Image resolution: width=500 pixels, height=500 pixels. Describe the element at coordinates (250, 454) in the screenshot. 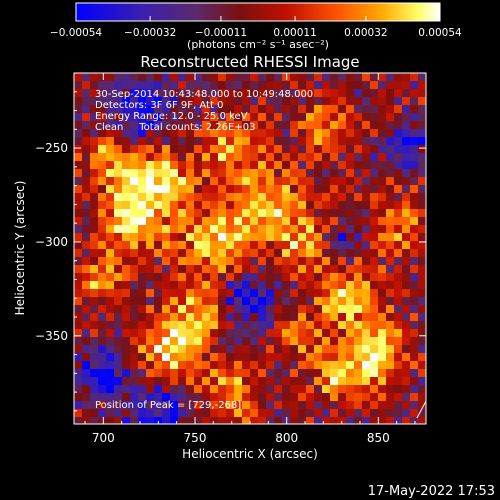

I see `x-axis-label: Heliocentric X (arcsec)` at that location.